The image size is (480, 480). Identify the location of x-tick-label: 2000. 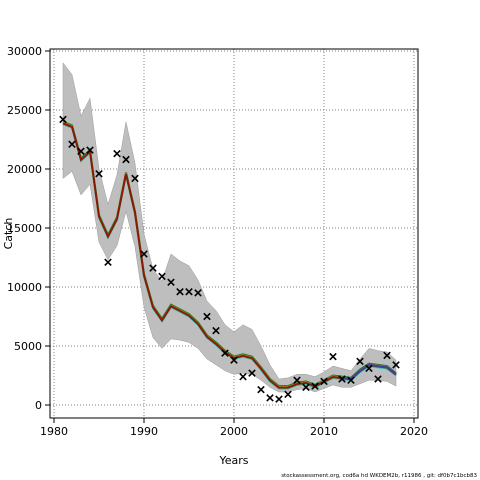
(234, 431).